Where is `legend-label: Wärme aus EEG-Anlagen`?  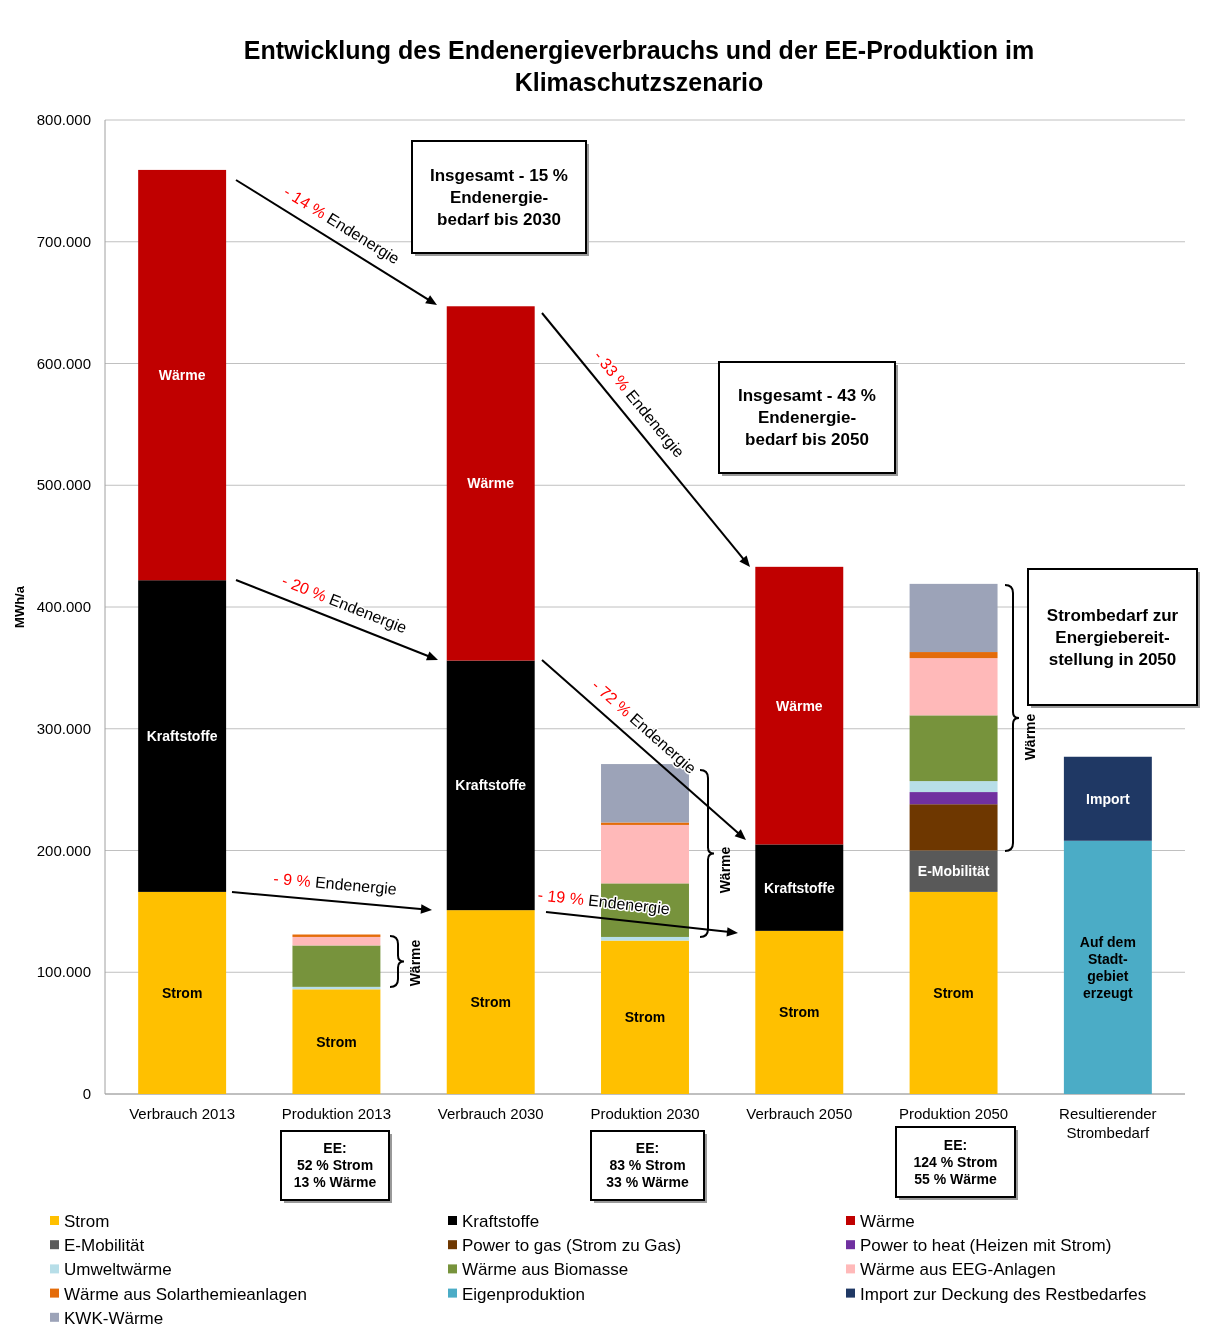 legend-label: Wärme aus EEG-Anlagen is located at coordinates (958, 1270).